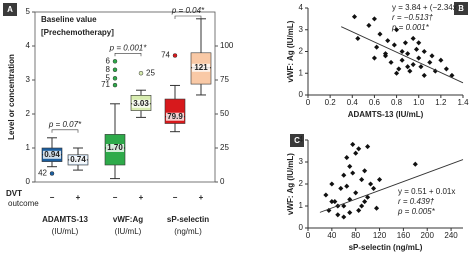 The height and width of the screenshot is (259, 474). I want to click on outlier-label: 42, so click(42, 173).